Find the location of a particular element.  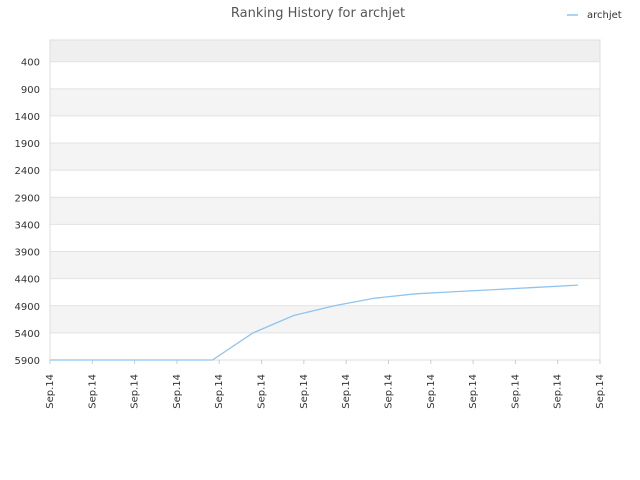

y-tick-label: 900 is located at coordinates (30, 90).